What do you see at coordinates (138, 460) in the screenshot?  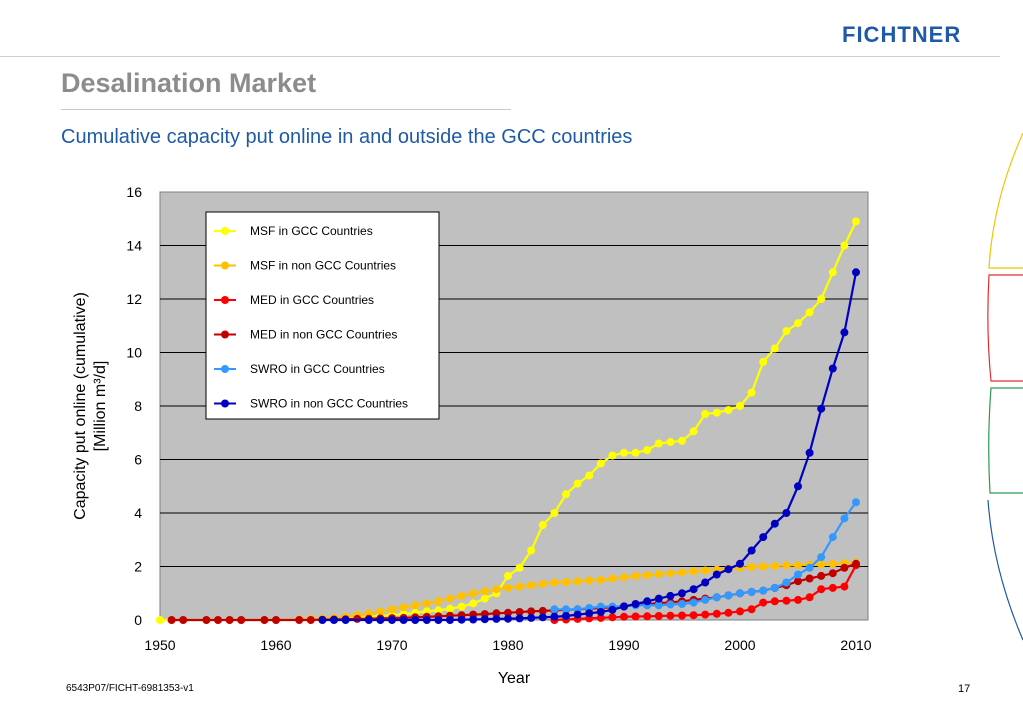 I see `y-tick-label: 6` at bounding box center [138, 460].